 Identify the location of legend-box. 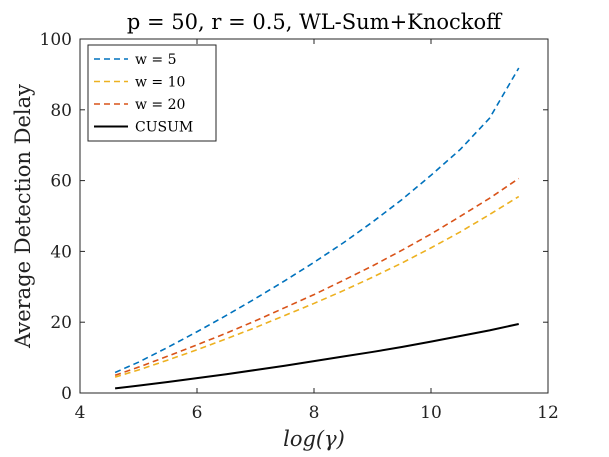
(152, 93).